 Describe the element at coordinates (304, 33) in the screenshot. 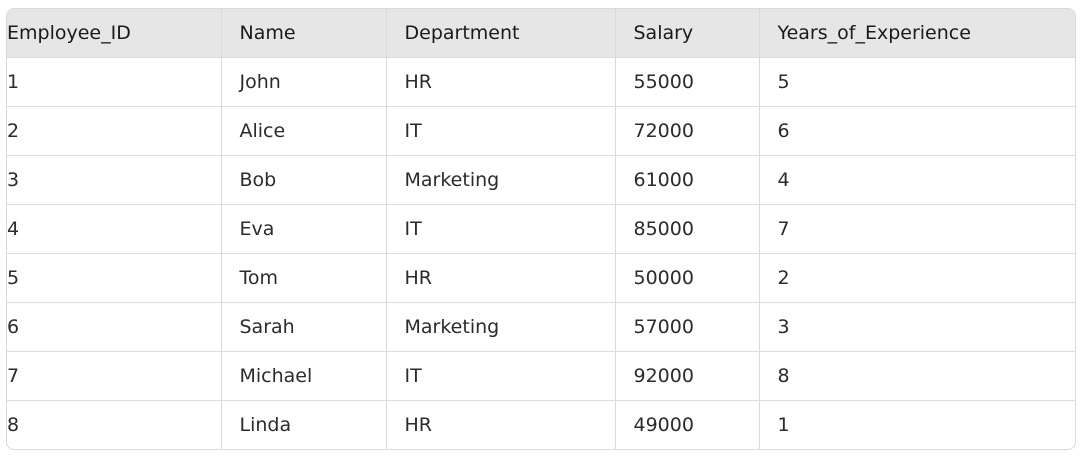

I see `column-header-name: Name` at that location.